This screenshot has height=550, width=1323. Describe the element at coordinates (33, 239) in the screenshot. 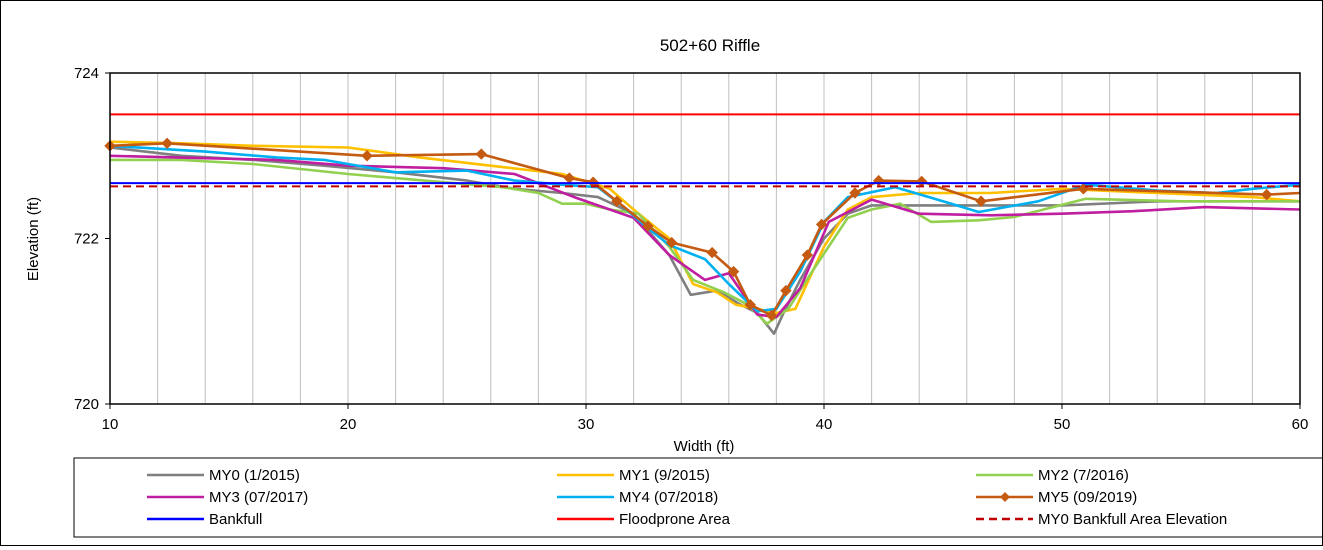

I see `y-axis-label: Elevation (ft)` at that location.